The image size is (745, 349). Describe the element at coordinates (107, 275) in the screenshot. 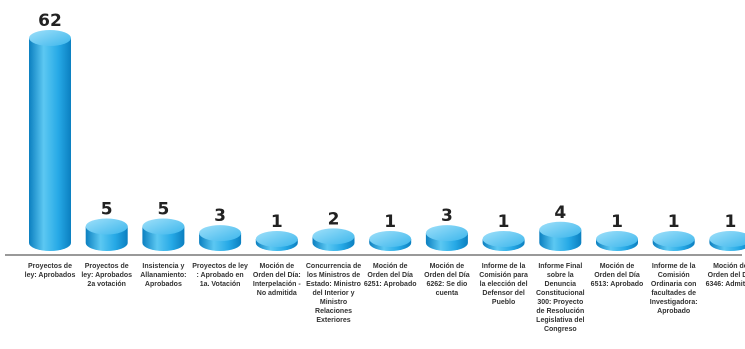

I see `category-label: Proyectos de ley: Aprobados 2a votación` at that location.